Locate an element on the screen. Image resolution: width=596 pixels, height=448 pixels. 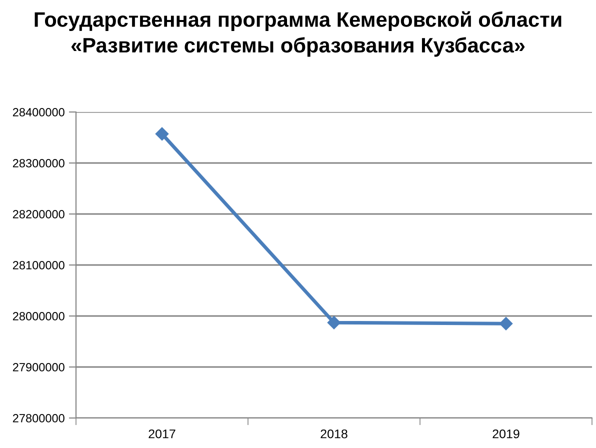
y-tick-label: 27900000 is located at coordinates (38, 367).